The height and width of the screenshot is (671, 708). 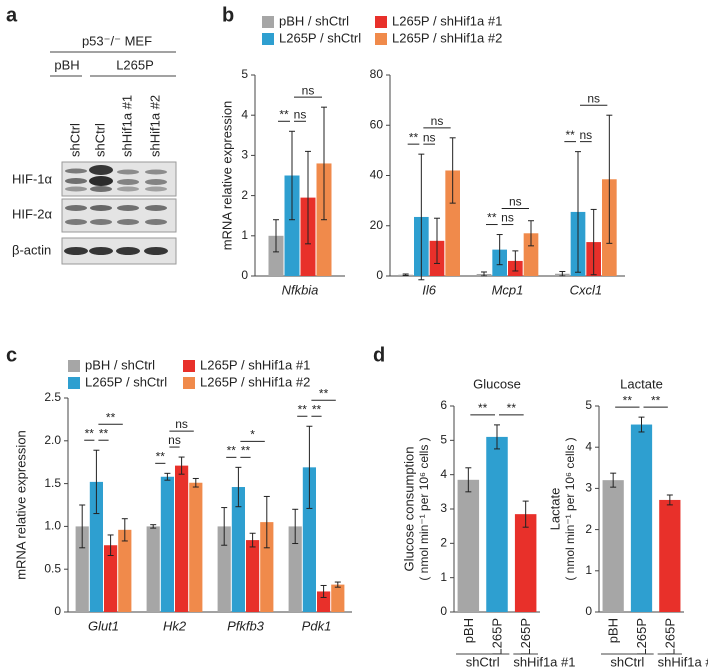 What do you see at coordinates (443, 543) in the screenshot?
I see `y-tick-label: 2` at bounding box center [443, 543].